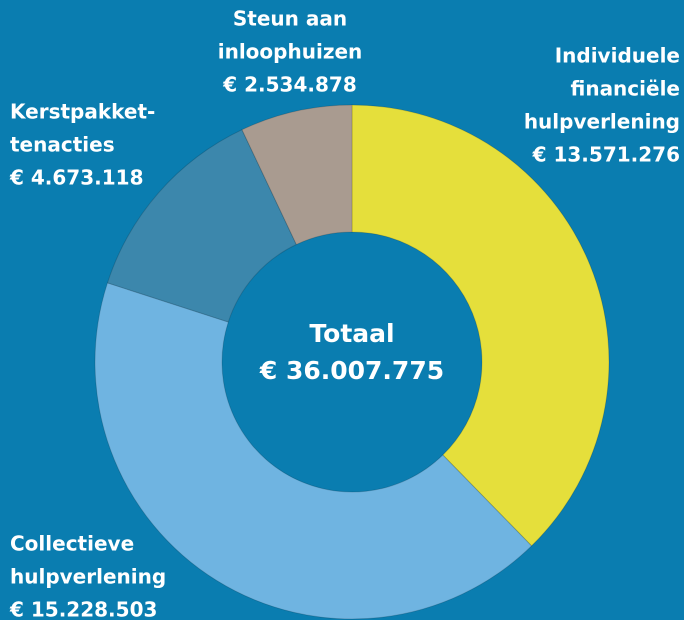 The width and height of the screenshot is (684, 620). Describe the element at coordinates (76, 178) in the screenshot. I see `value-label: € 4.673.118` at that location.